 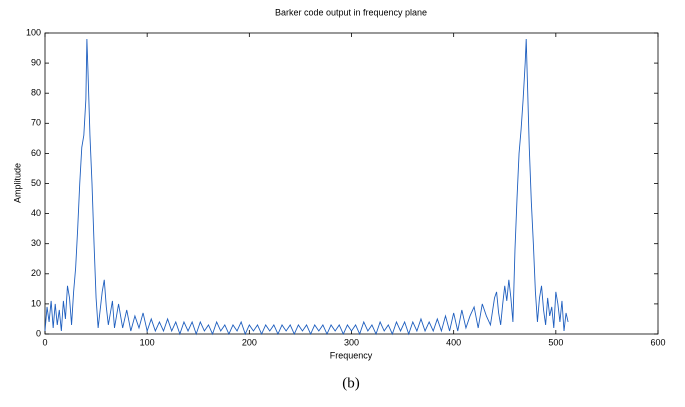 What do you see at coordinates (44, 342) in the screenshot?
I see `x-tick-label: 0` at bounding box center [44, 342].